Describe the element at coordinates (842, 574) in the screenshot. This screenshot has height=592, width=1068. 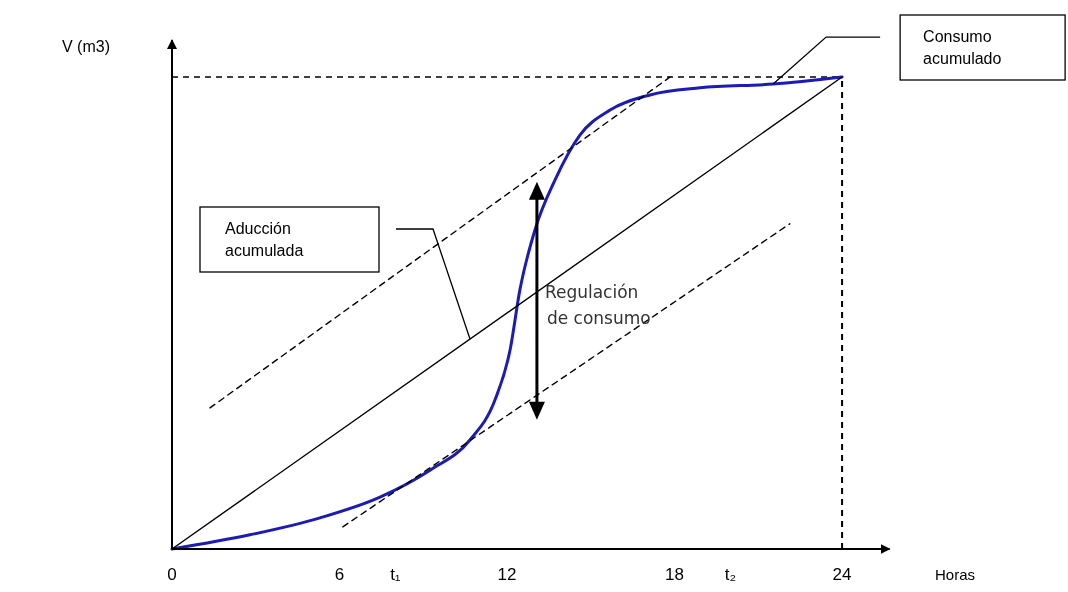
I see `x-tick-label: 24` at that location.